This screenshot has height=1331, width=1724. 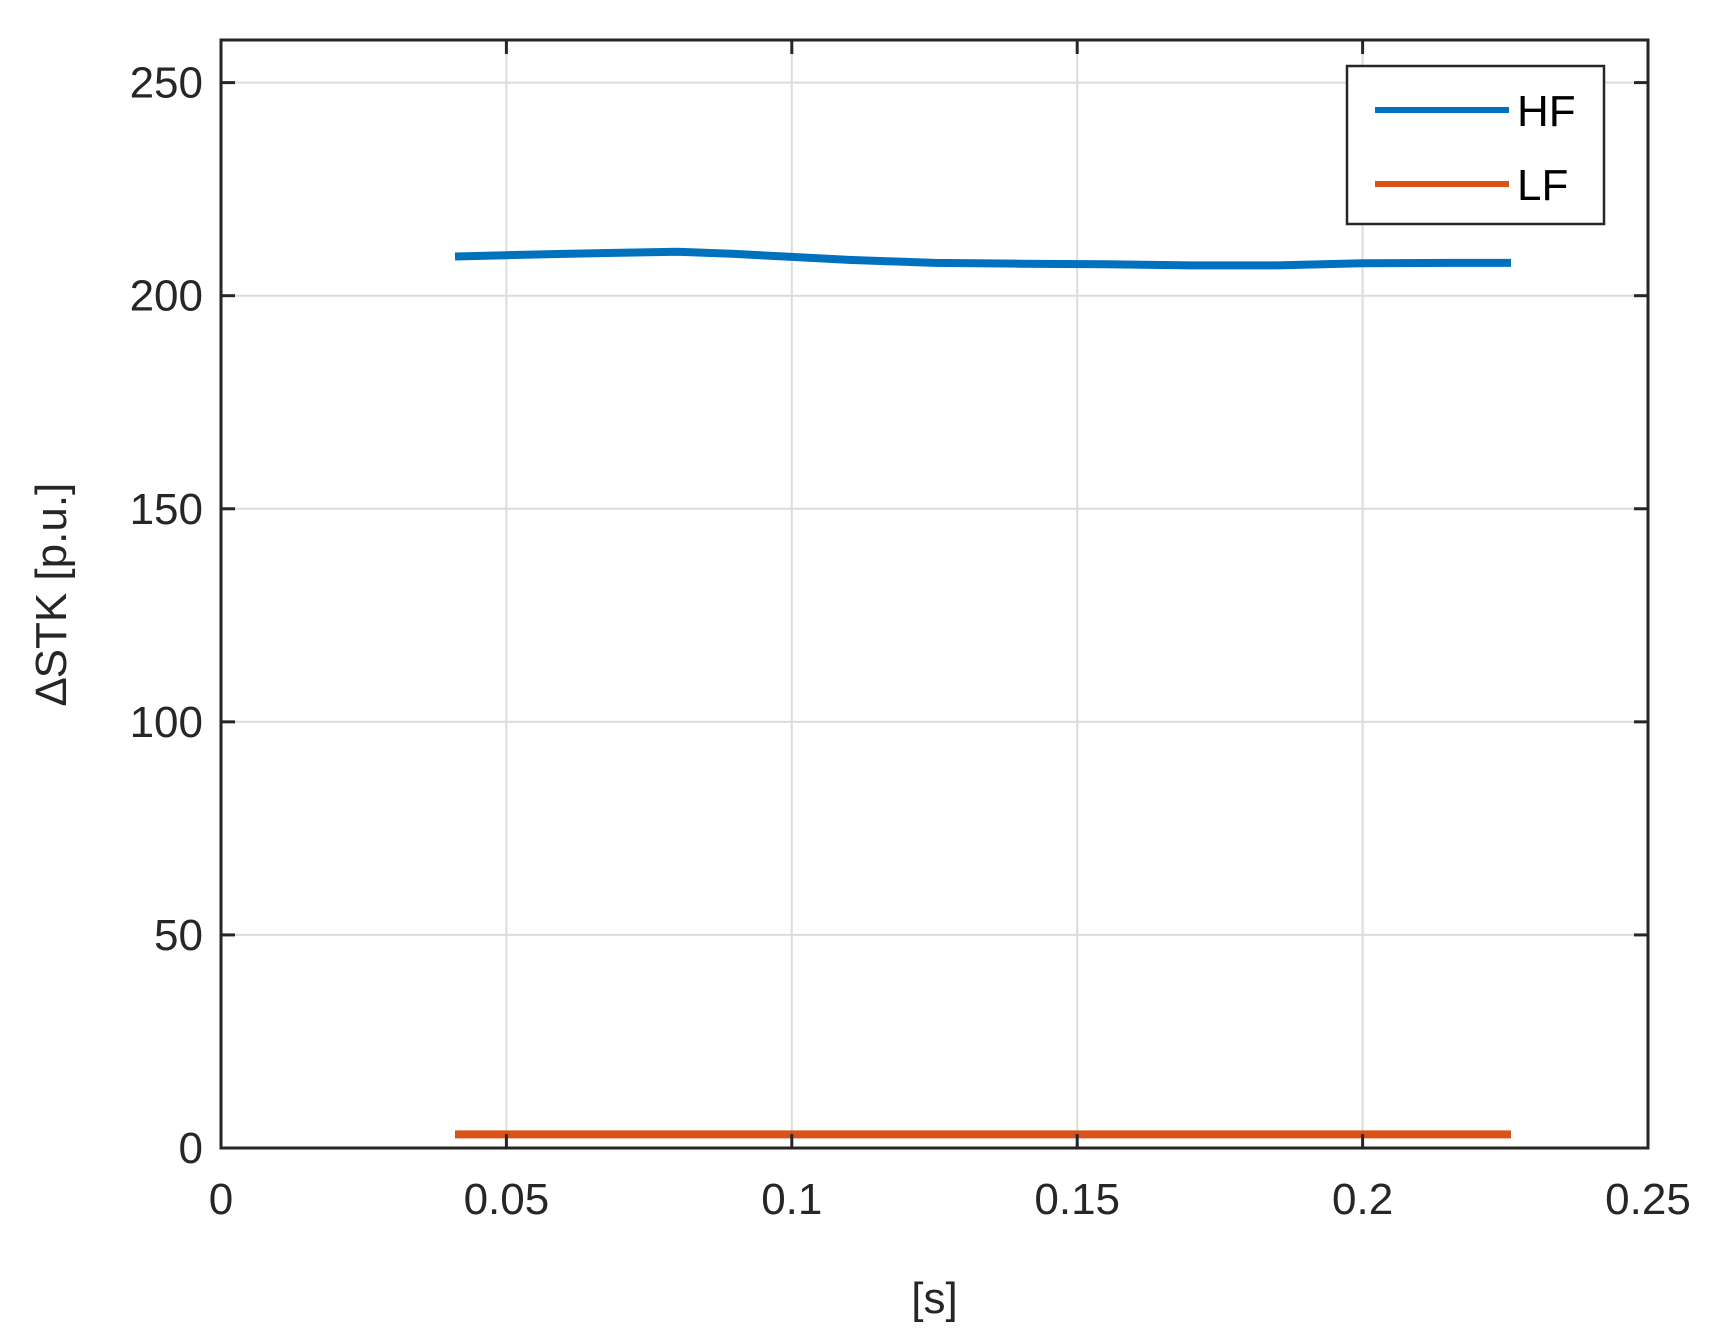 What do you see at coordinates (166, 722) in the screenshot?
I see `y-tick-label: 100` at bounding box center [166, 722].